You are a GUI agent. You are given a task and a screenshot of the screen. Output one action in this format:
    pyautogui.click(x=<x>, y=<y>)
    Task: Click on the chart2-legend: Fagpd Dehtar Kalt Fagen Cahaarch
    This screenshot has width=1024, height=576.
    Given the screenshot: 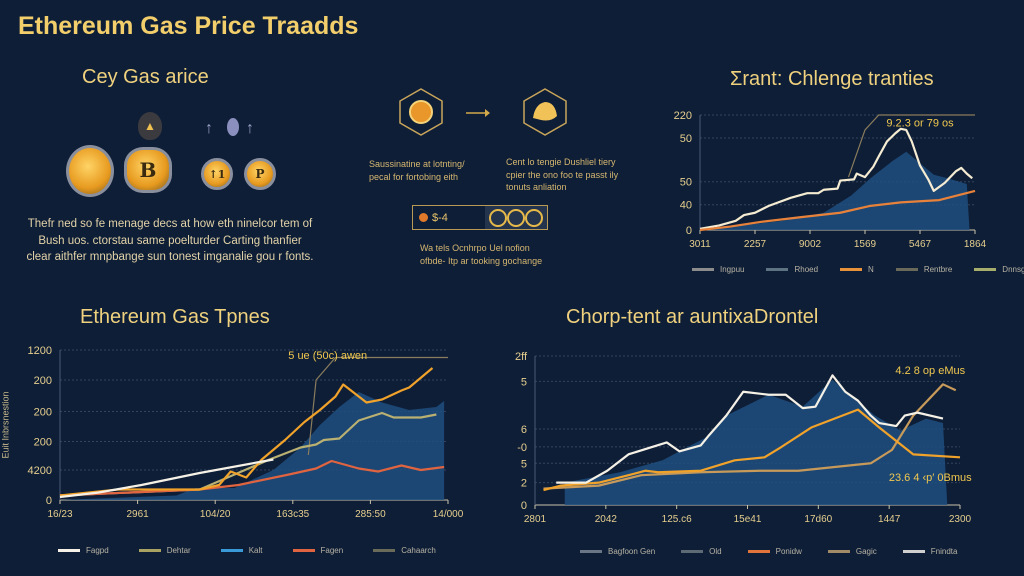 What is the action you would take?
    pyautogui.click(x=247, y=550)
    